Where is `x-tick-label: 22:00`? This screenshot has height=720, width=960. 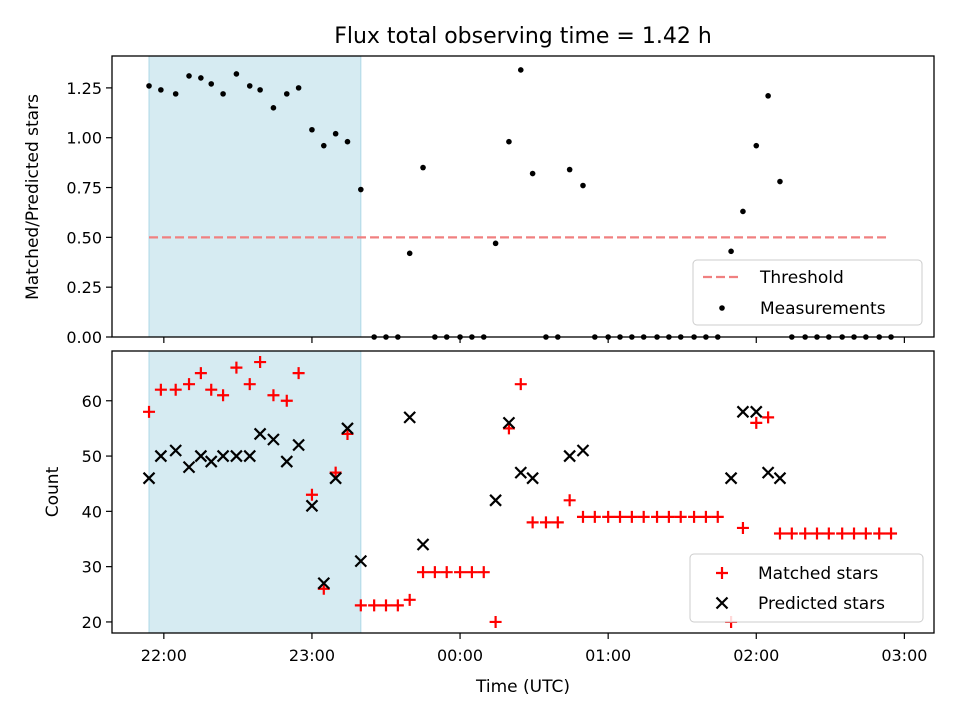
x-tick-label: 22:00 is located at coordinates (164, 655).